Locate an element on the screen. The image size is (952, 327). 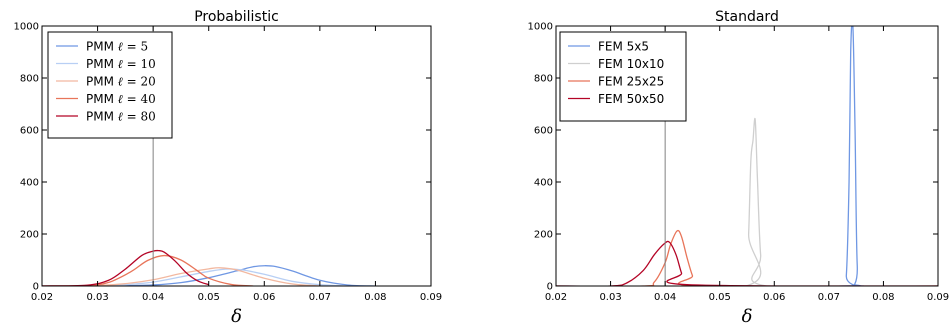
legend-label: FEM 50x50 is located at coordinates (631, 99).